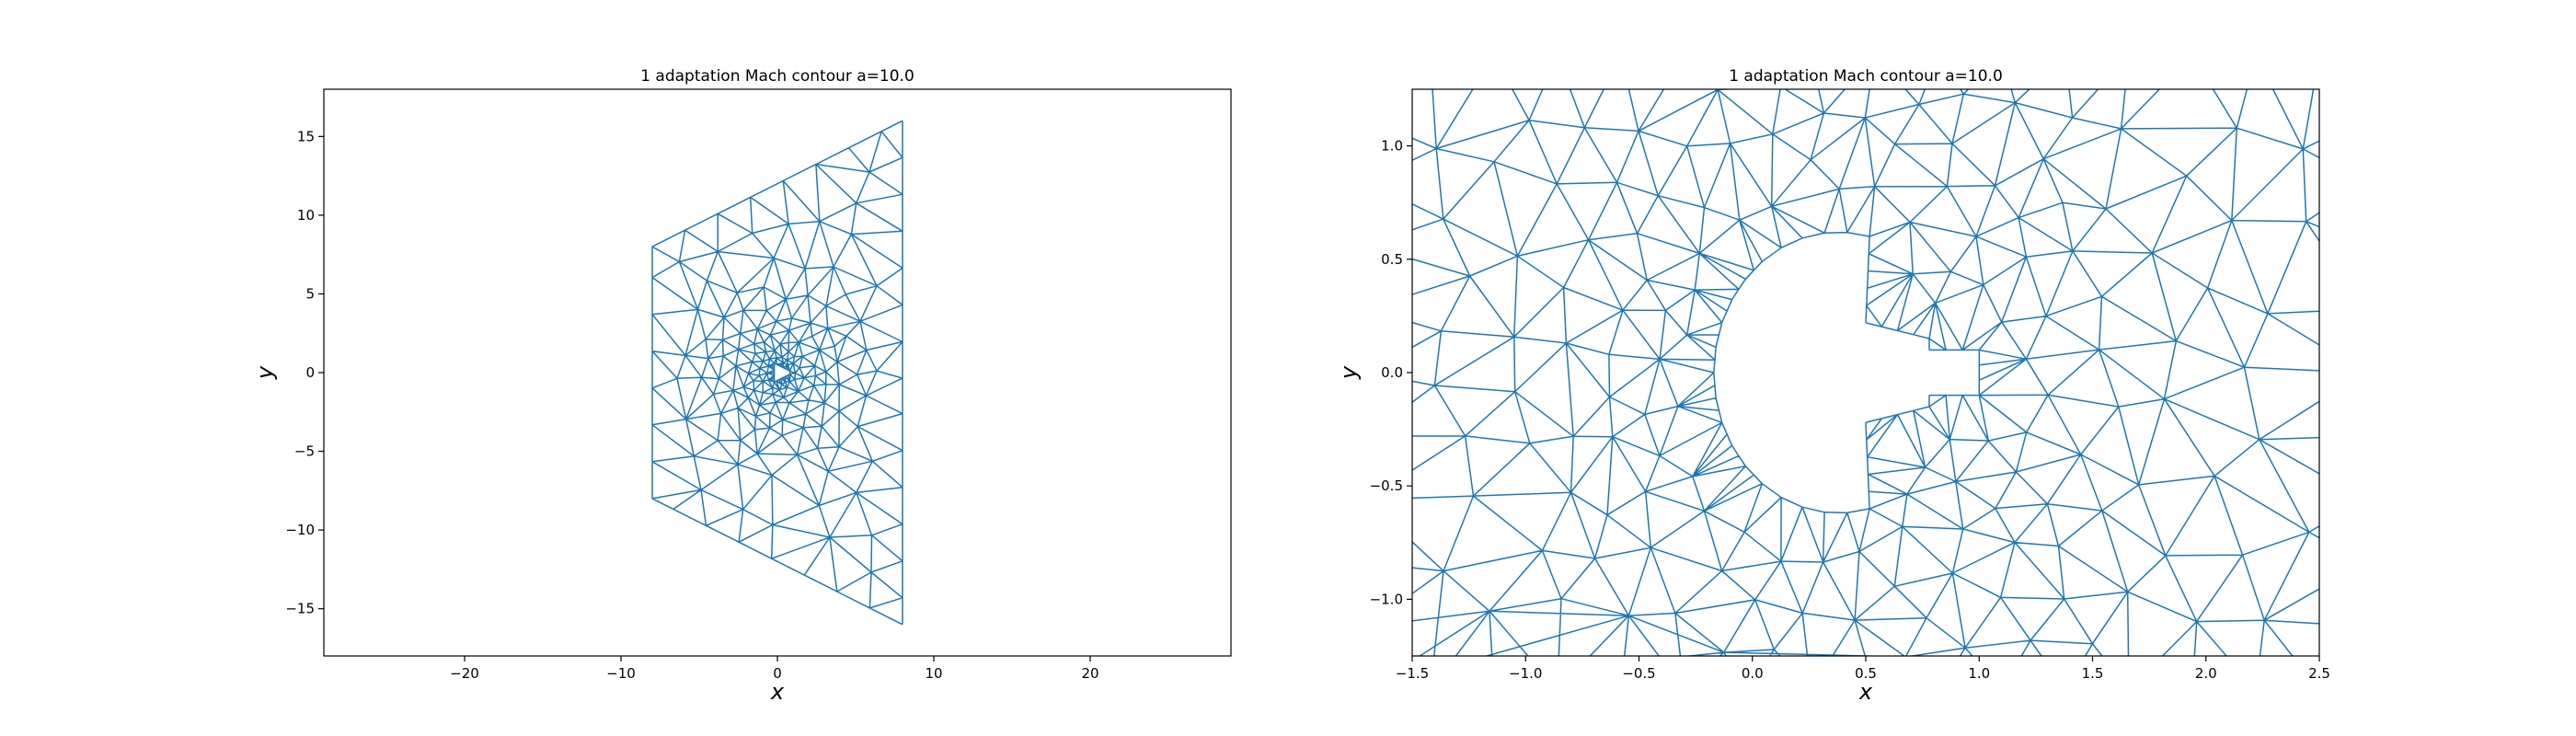 The image size is (2576, 736). I want to click on y-tick-label: −15, so click(300, 609).